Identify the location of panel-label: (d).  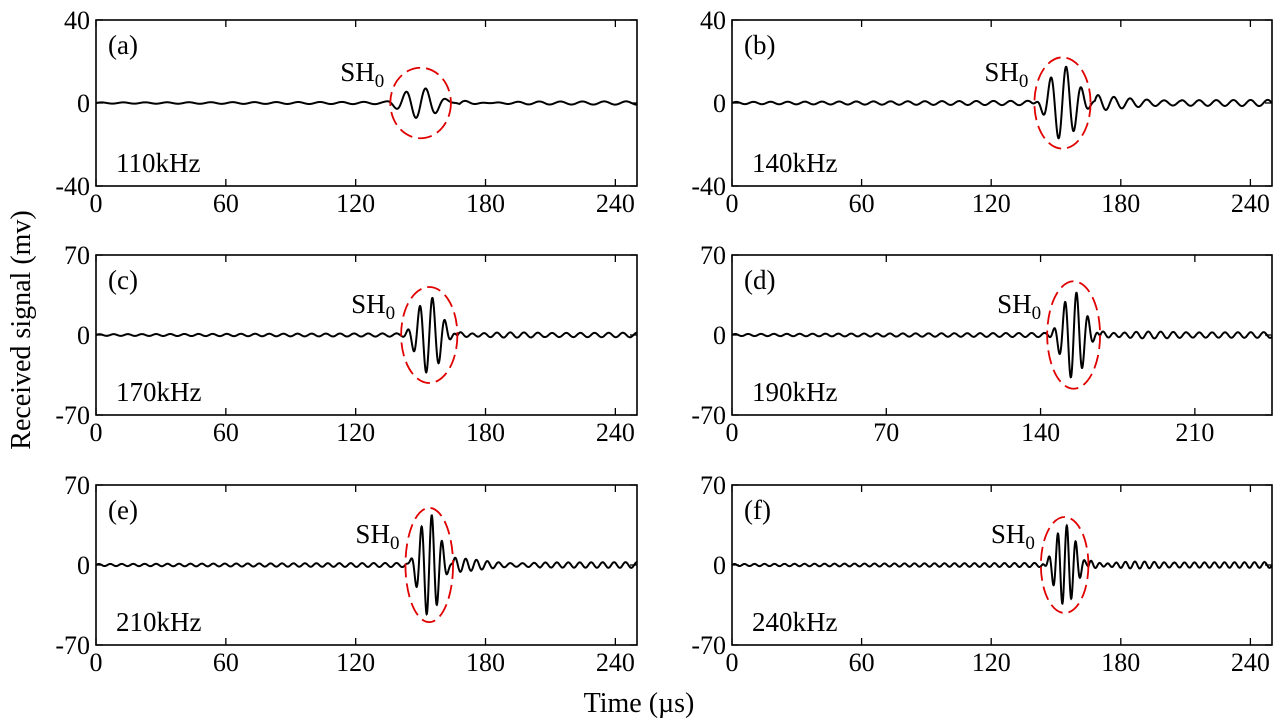
(759, 280).